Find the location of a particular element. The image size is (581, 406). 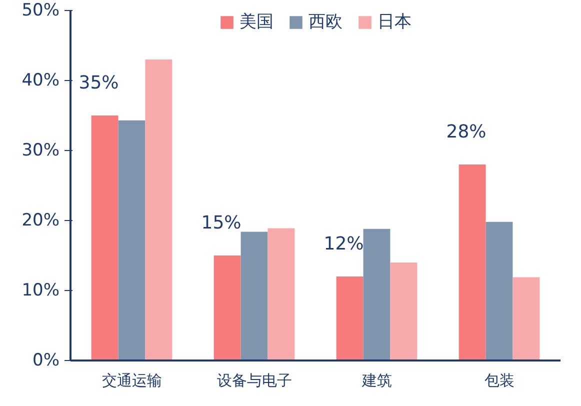

y-tick-label: 30% is located at coordinates (41, 150).